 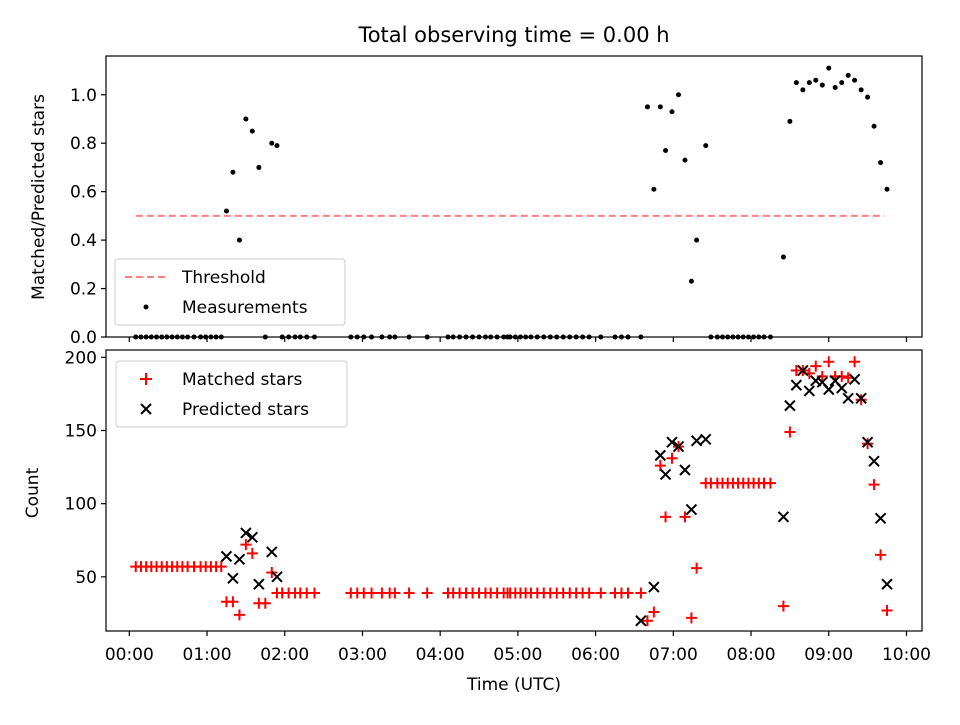 I want to click on x-tick-label: 09:00, so click(x=828, y=655).